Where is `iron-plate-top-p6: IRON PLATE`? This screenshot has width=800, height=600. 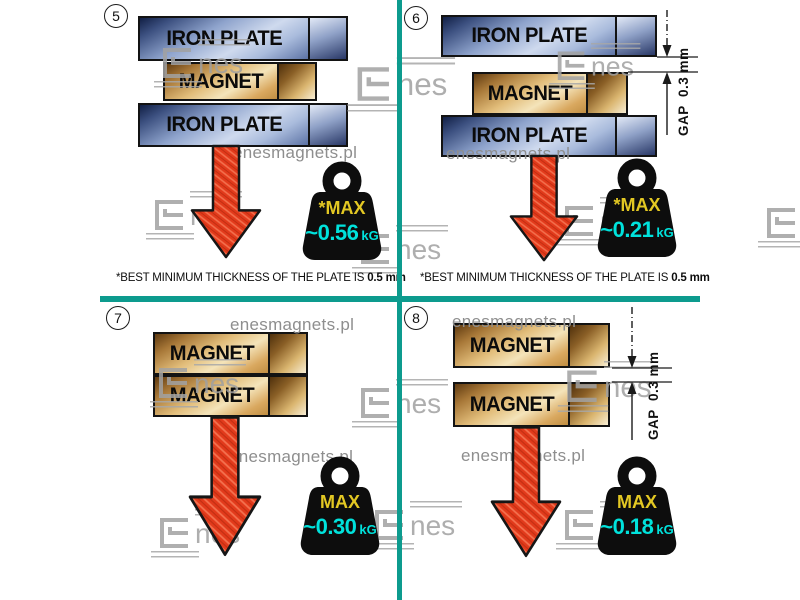
iron-plate-top-p6: IRON PLATE is located at coordinates (549, 36).